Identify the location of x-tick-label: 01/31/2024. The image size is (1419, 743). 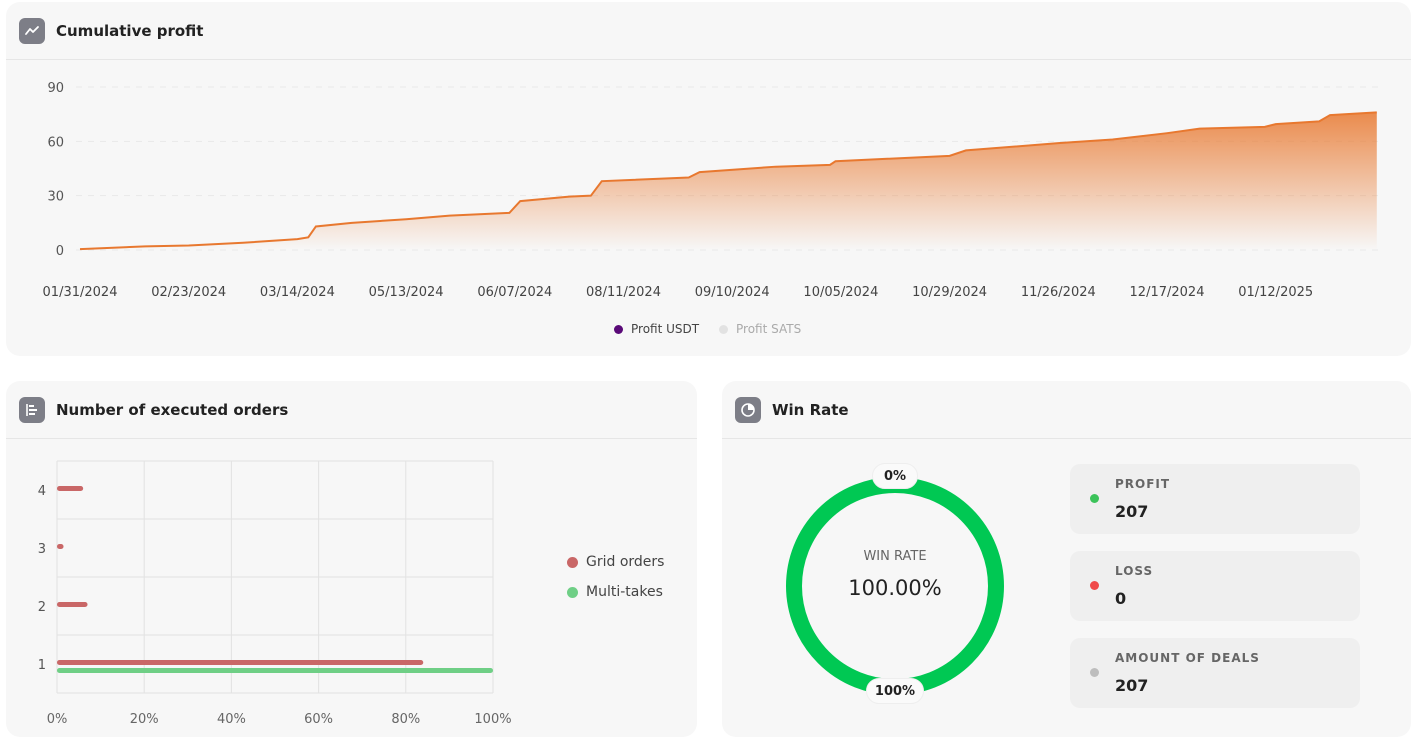
(80, 292).